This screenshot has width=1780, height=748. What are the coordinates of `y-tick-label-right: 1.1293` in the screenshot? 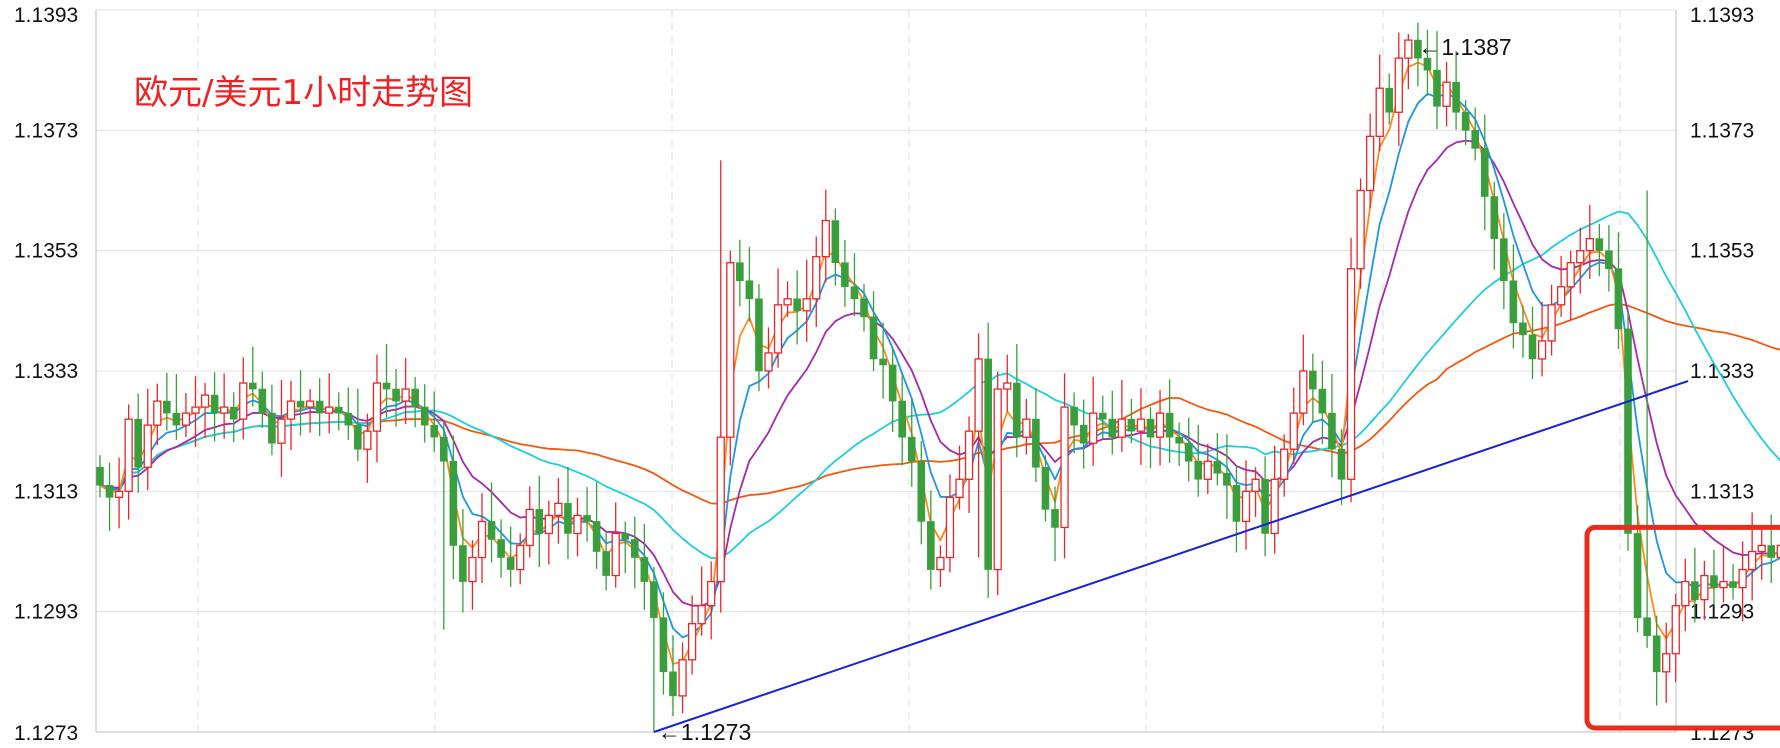 It's located at (1722, 612).